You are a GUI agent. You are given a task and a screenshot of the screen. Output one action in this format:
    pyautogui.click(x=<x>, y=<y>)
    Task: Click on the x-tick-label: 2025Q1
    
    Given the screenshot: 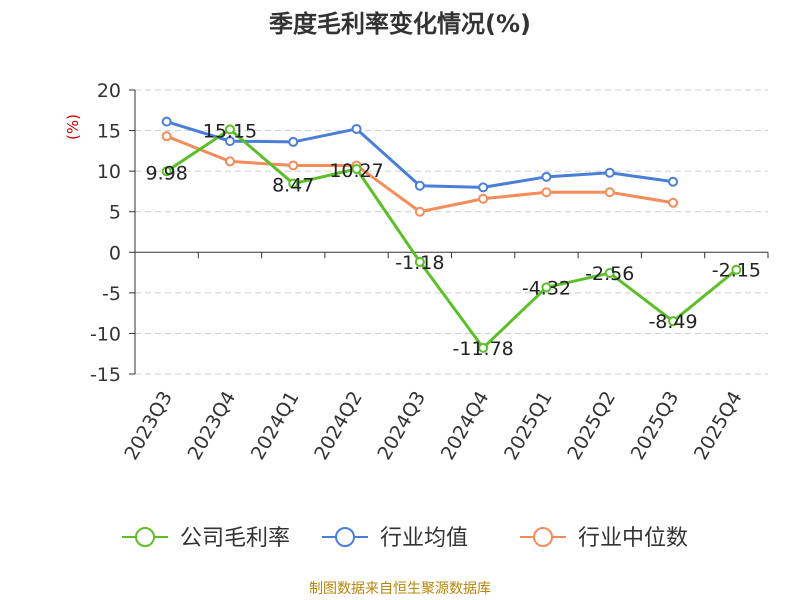 What is the action you would take?
    pyautogui.click(x=528, y=426)
    